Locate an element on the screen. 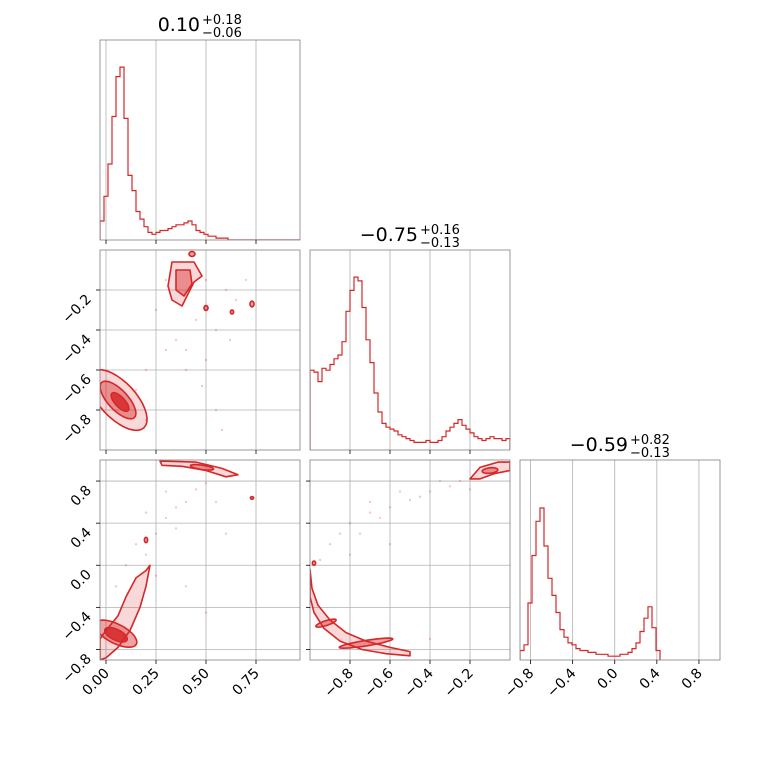  panel-title-param-1: −0.75 +0.16 −0.13 is located at coordinates (410, 237).